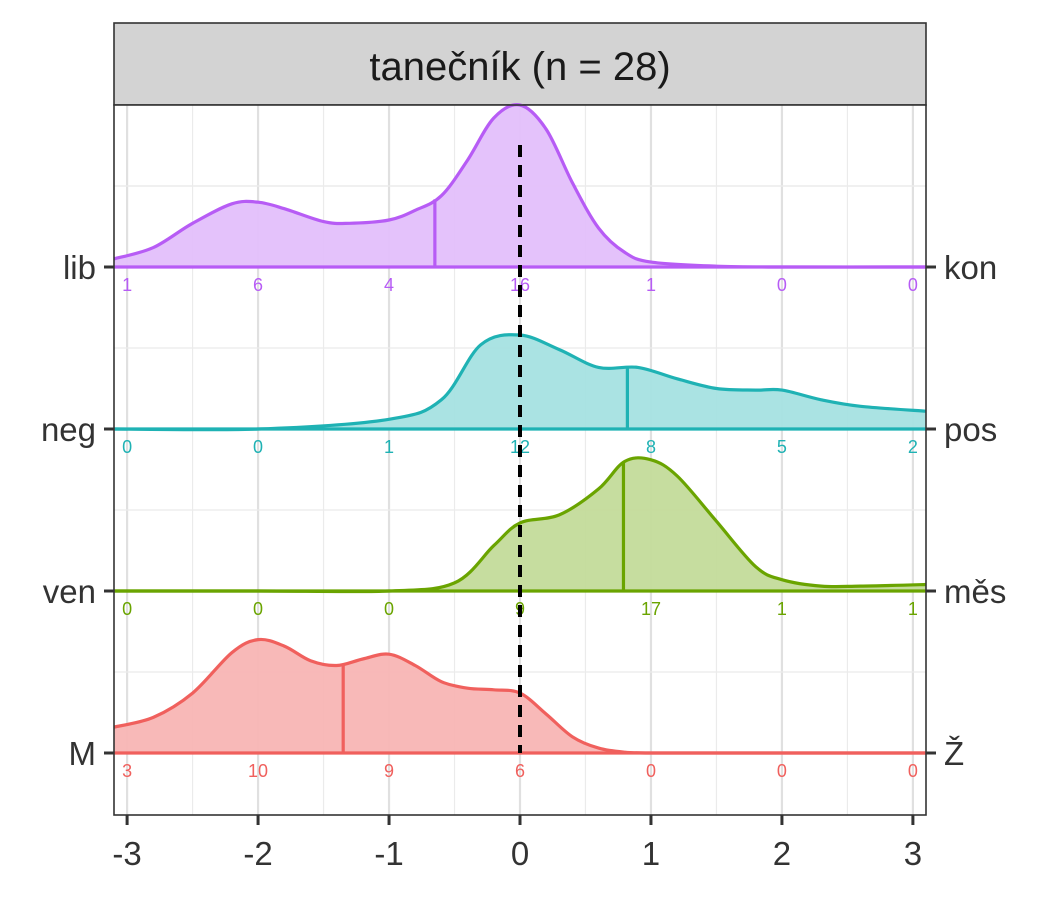 The image size is (1050, 900). I want to click on strip-background, so click(520, 64).